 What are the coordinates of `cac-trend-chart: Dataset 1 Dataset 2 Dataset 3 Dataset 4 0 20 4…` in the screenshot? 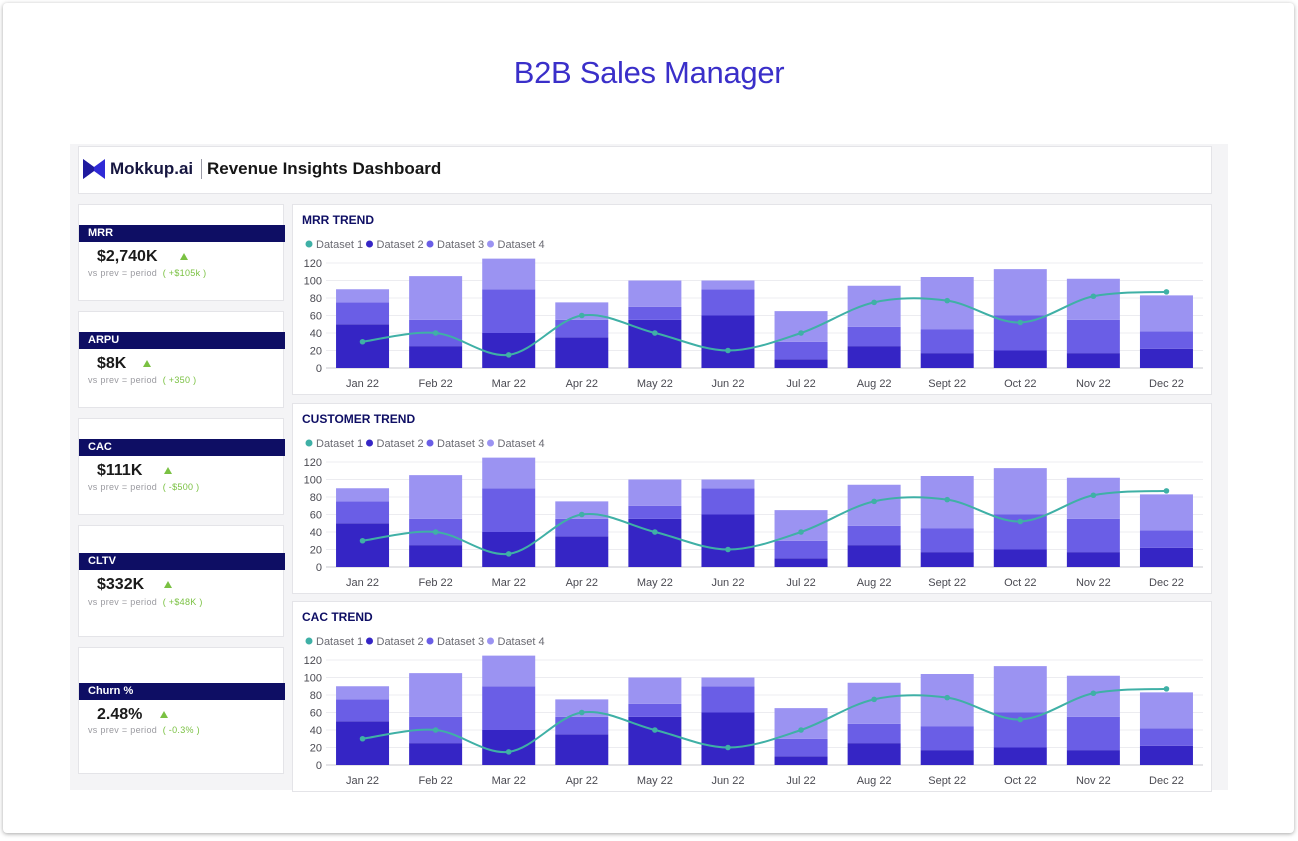 It's located at (753, 711).